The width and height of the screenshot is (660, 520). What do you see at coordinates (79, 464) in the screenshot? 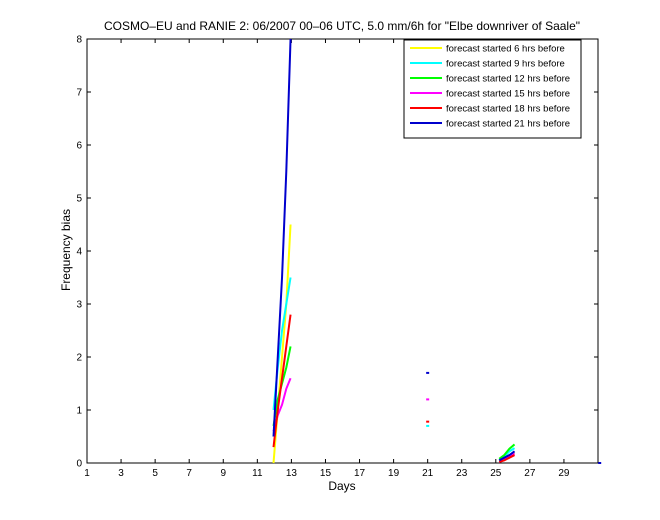
I see `y-tick-label: 0` at bounding box center [79, 464].